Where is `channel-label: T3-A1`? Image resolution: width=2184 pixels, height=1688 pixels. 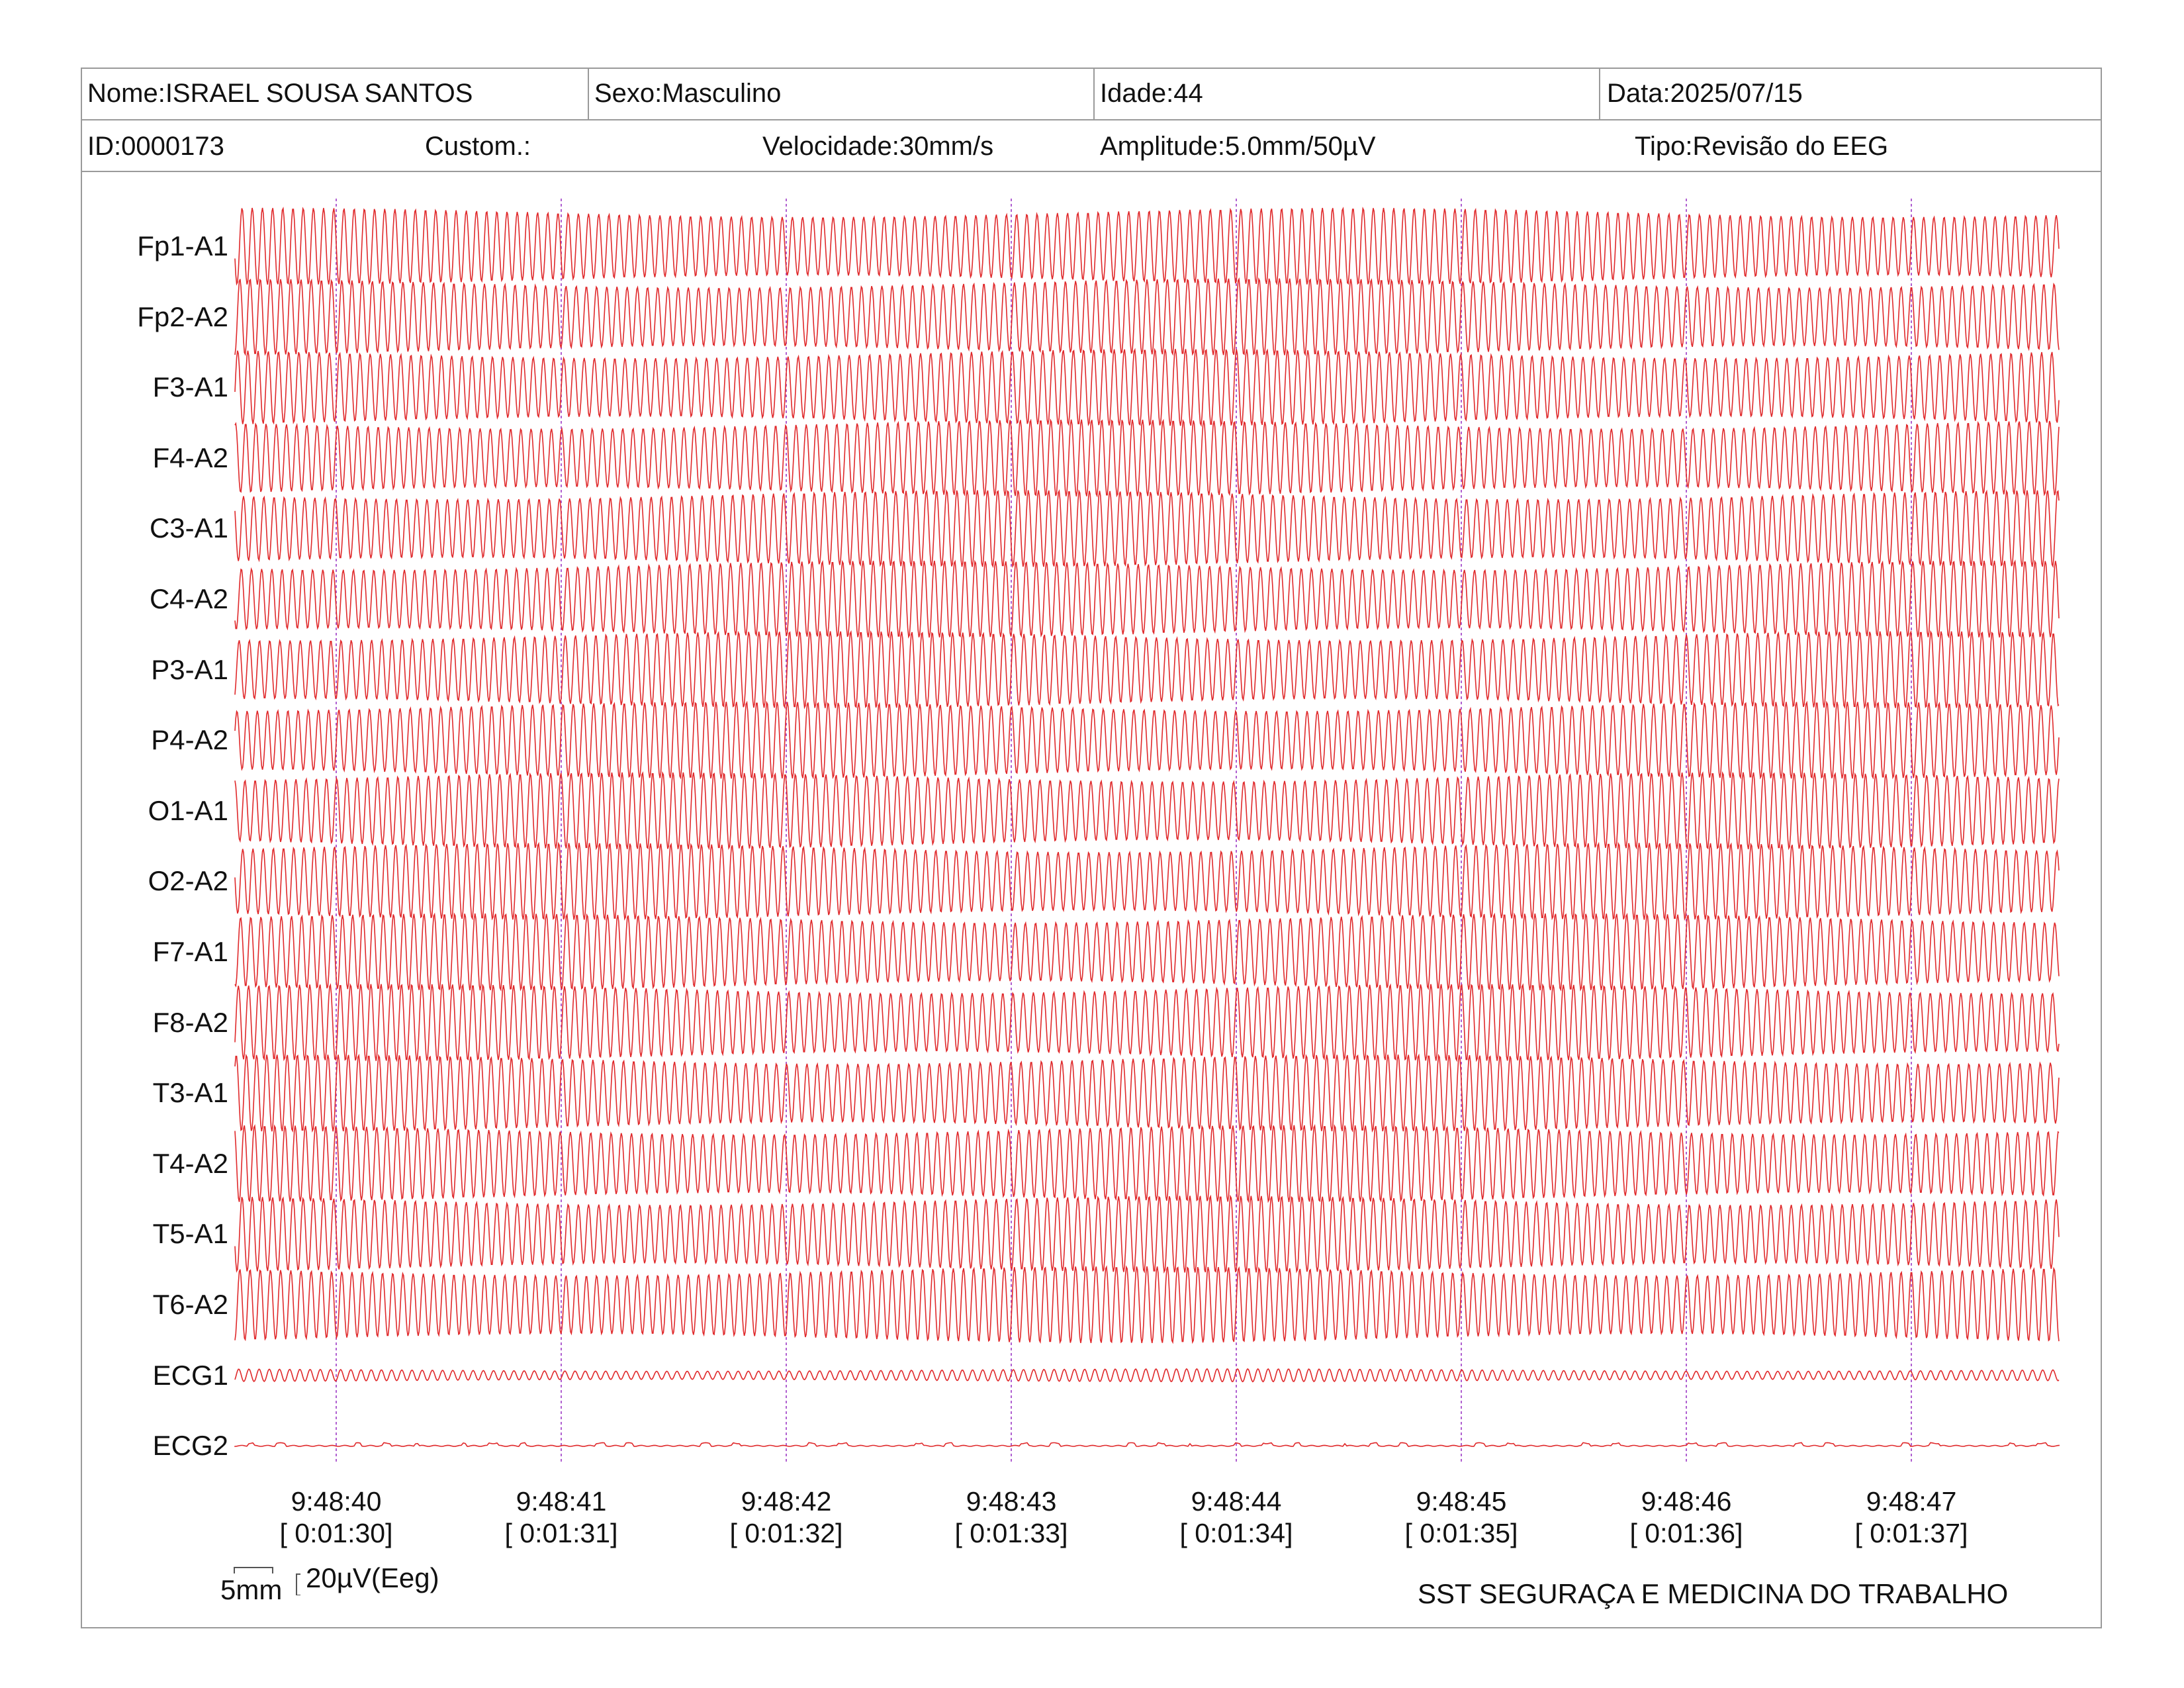 channel-label: T3-A1 is located at coordinates (190, 1093).